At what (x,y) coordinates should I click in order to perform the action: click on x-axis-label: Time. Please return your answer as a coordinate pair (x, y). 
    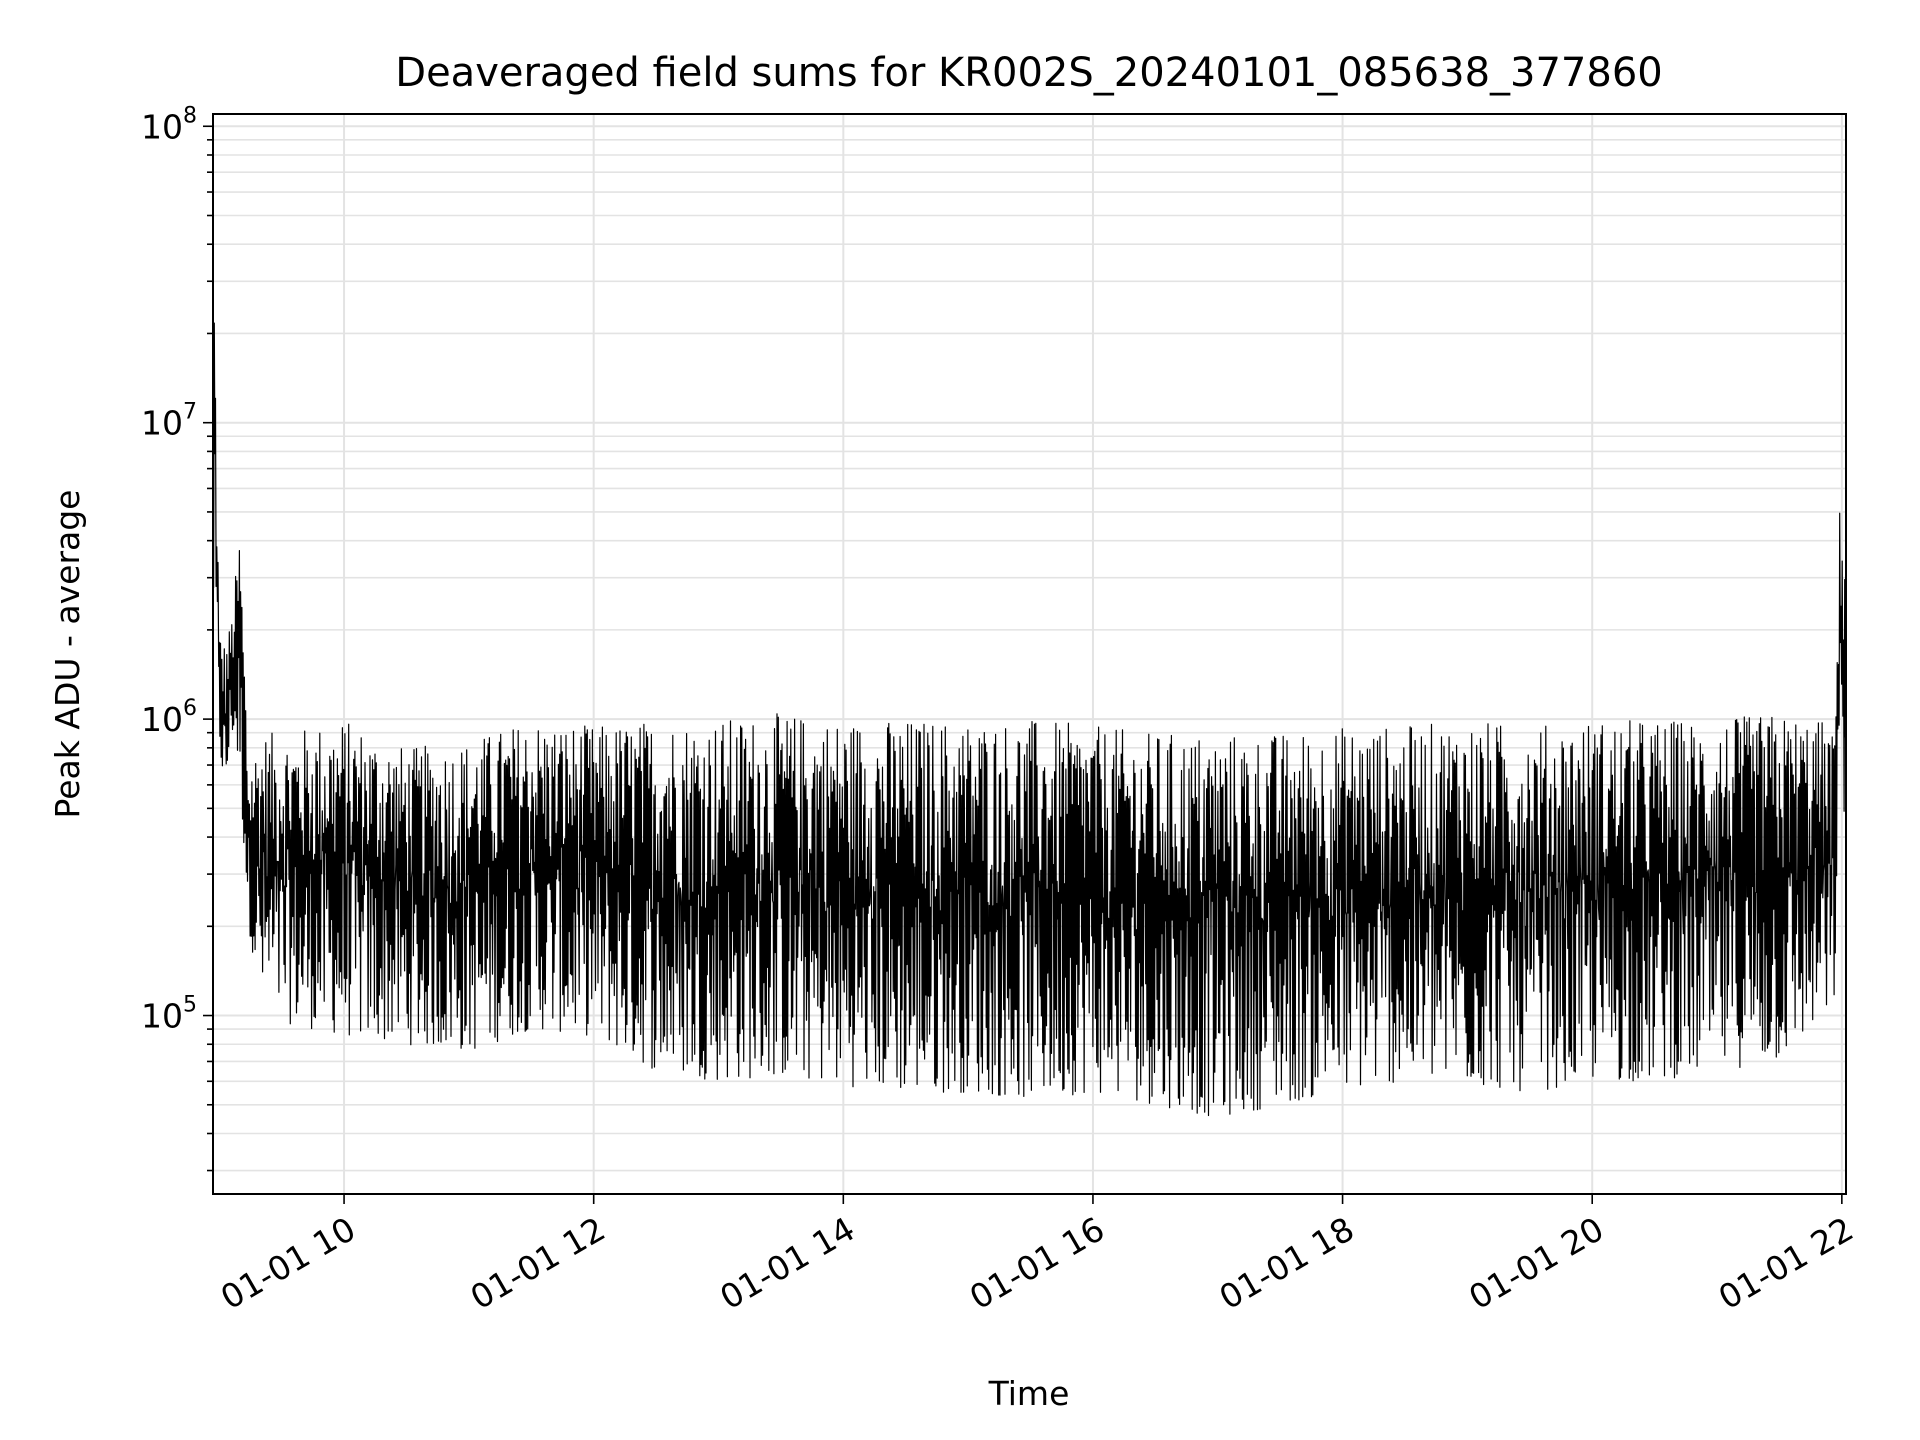
    Looking at the image, I should click on (1029, 1393).